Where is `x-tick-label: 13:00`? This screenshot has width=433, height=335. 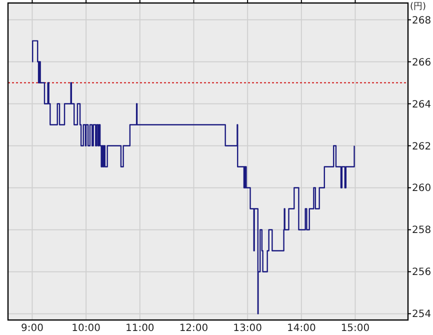
x-tick-label: 13:00 is located at coordinates (247, 328).